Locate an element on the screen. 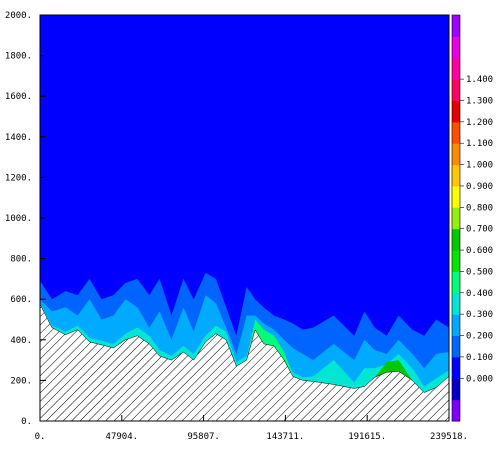 The width and height of the screenshot is (501, 450). colorbar-label: 0.200 is located at coordinates (479, 337).